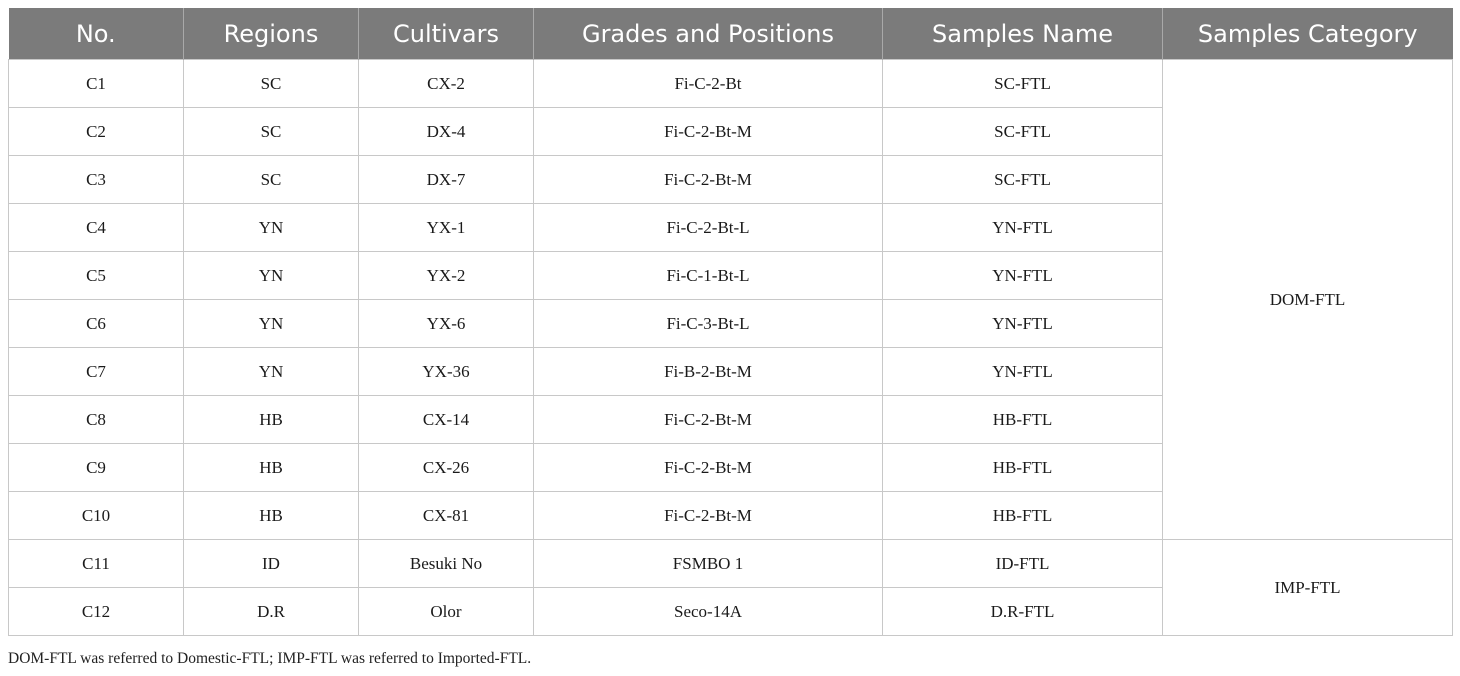 This screenshot has height=676, width=1460. Describe the element at coordinates (446, 227) in the screenshot. I see `cell-cultivar: YX-1` at that location.